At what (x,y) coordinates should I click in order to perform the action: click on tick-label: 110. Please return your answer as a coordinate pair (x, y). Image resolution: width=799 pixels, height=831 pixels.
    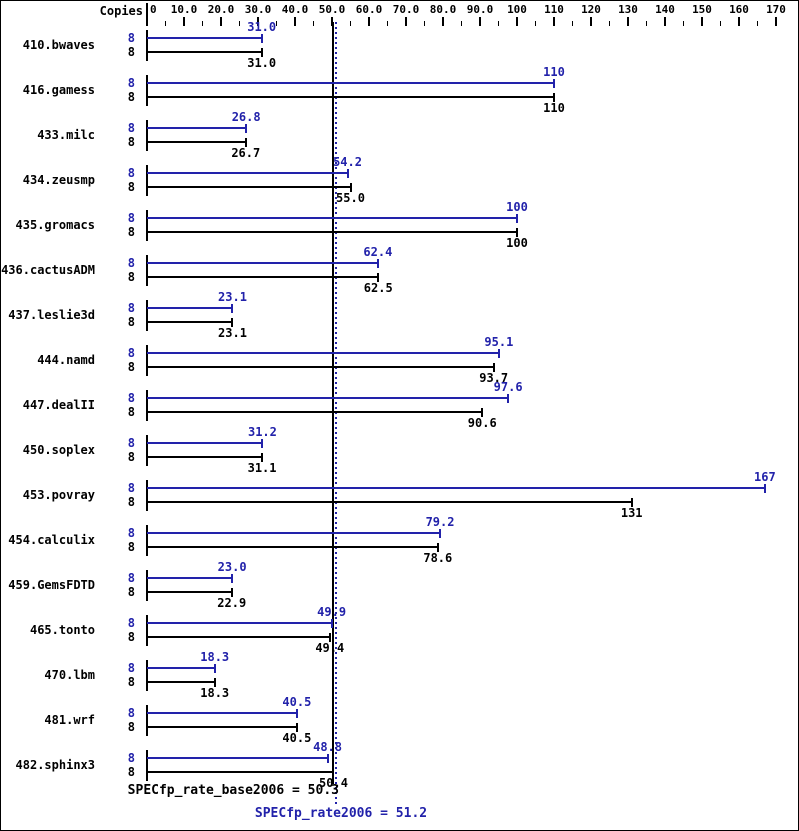
    Looking at the image, I should click on (554, 9).